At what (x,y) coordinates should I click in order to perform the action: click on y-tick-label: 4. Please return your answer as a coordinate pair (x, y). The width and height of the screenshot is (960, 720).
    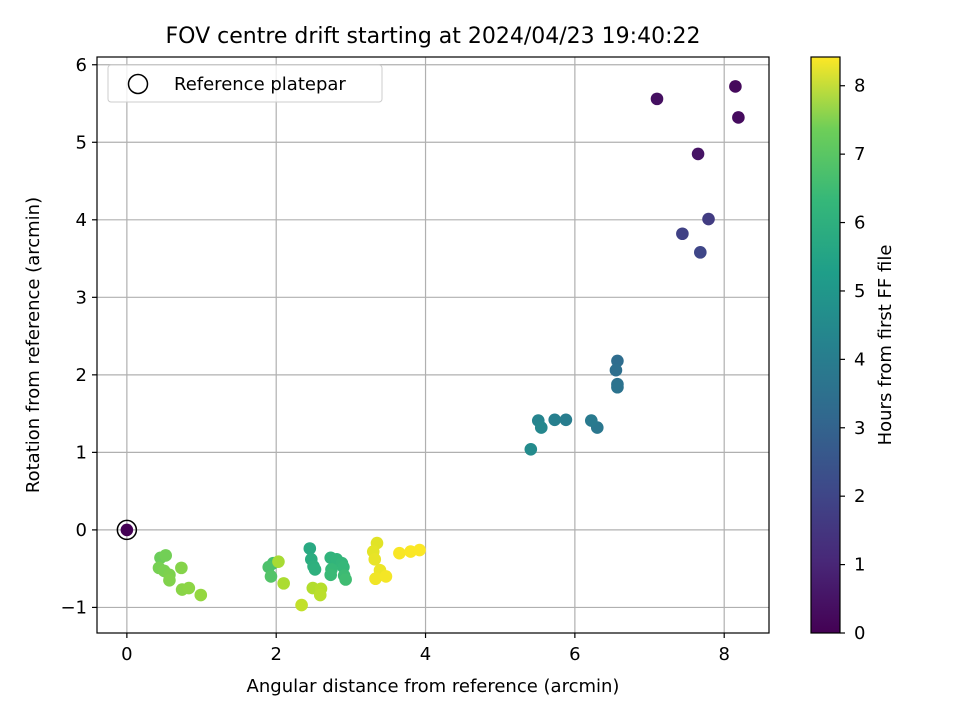
    Looking at the image, I should click on (81, 220).